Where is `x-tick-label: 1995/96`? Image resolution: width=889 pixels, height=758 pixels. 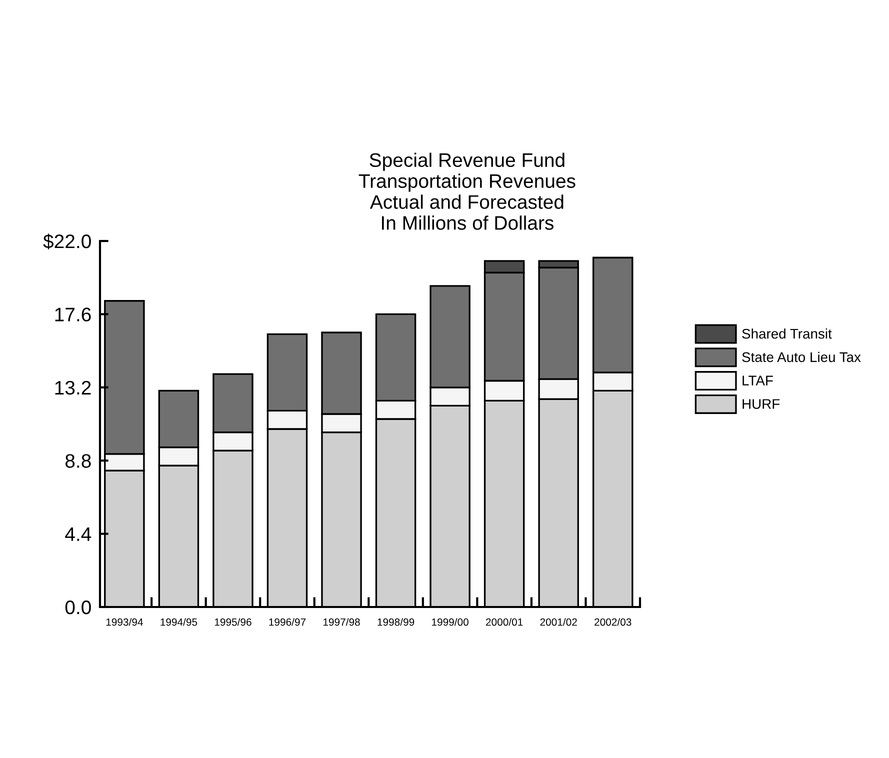
x-tick-label: 1995/96 is located at coordinates (233, 622).